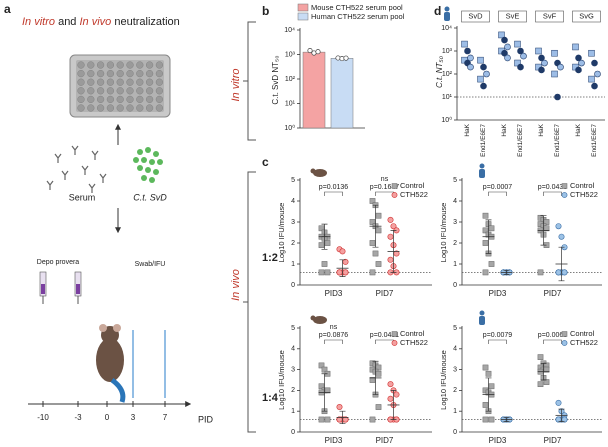 The width and height of the screenshot is (608, 447). Describe the element at coordinates (447, 9) in the screenshot. I see `icon-head` at that location.